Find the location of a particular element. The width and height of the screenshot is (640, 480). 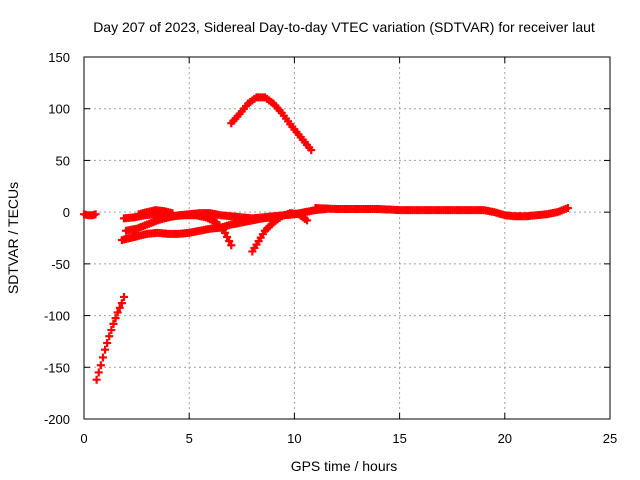

y-tick-label: -200 is located at coordinates (57, 419).